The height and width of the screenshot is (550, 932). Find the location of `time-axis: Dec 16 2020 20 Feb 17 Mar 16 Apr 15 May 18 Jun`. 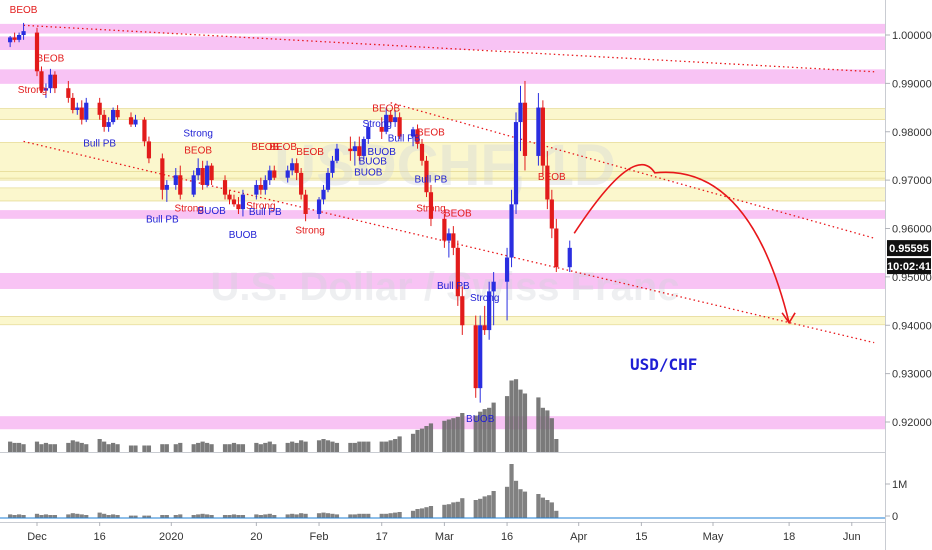

time-axis: Dec 16 2020 20 Feb 17 Mar 16 Apr 15 May 18 Jun is located at coordinates (444, 532).